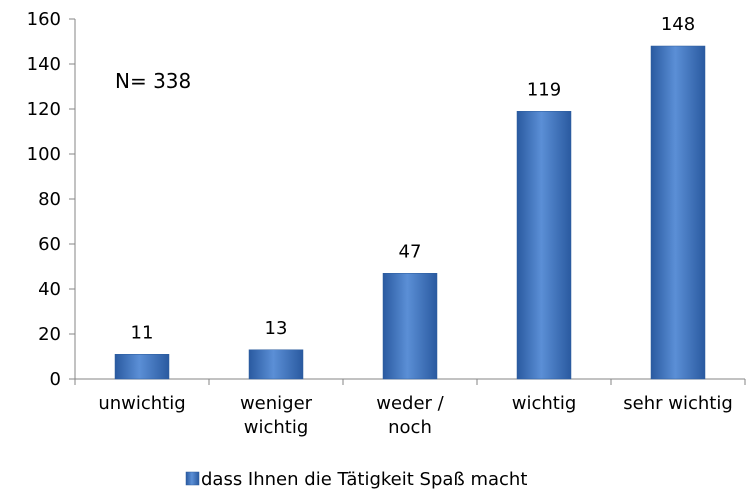 Image resolution: width=747 pixels, height=501 pixels. What do you see at coordinates (44, 154) in the screenshot?
I see `y-tick-label: 100` at bounding box center [44, 154].